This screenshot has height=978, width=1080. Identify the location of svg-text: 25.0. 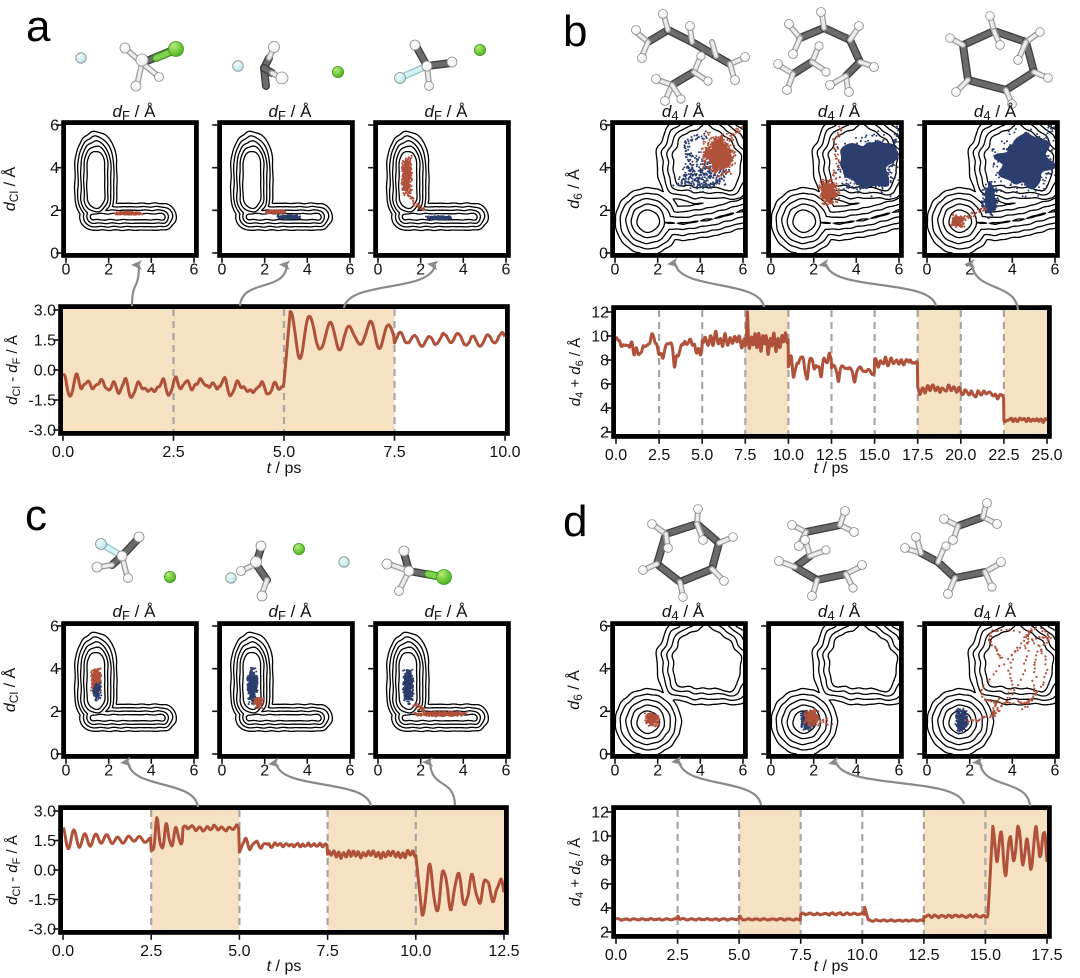
(1046, 455).